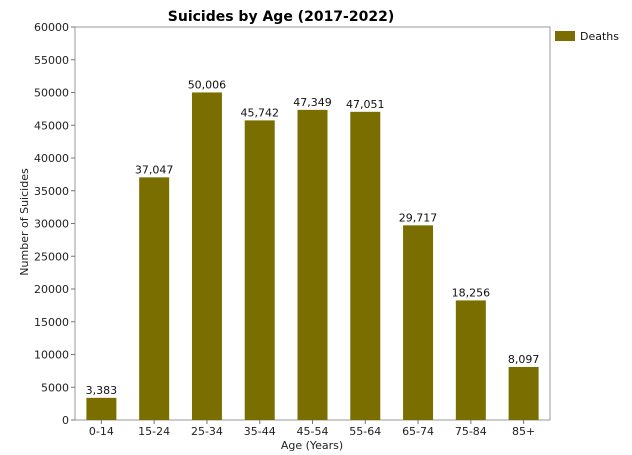 This screenshot has height=455, width=632. What do you see at coordinates (524, 359) in the screenshot?
I see `data-label: 8,097` at bounding box center [524, 359].